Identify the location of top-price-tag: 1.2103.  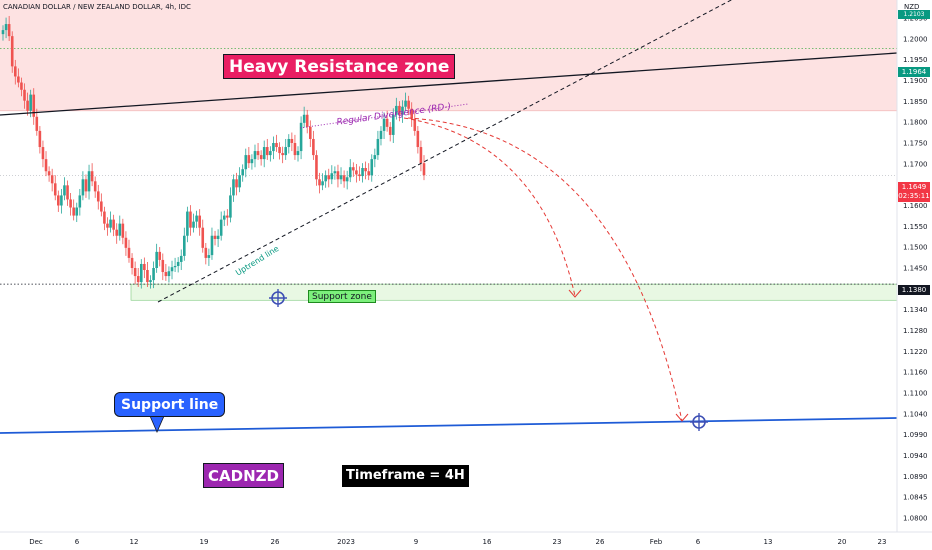
(914, 14).